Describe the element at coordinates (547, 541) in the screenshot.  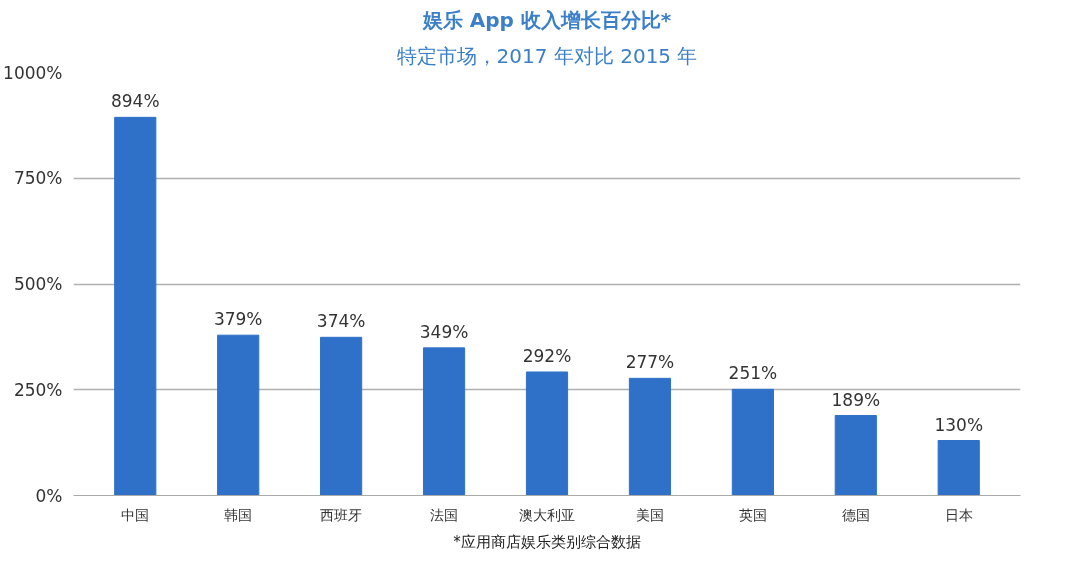
I see `text: *应用商店娱乐类别综合数据` at that location.